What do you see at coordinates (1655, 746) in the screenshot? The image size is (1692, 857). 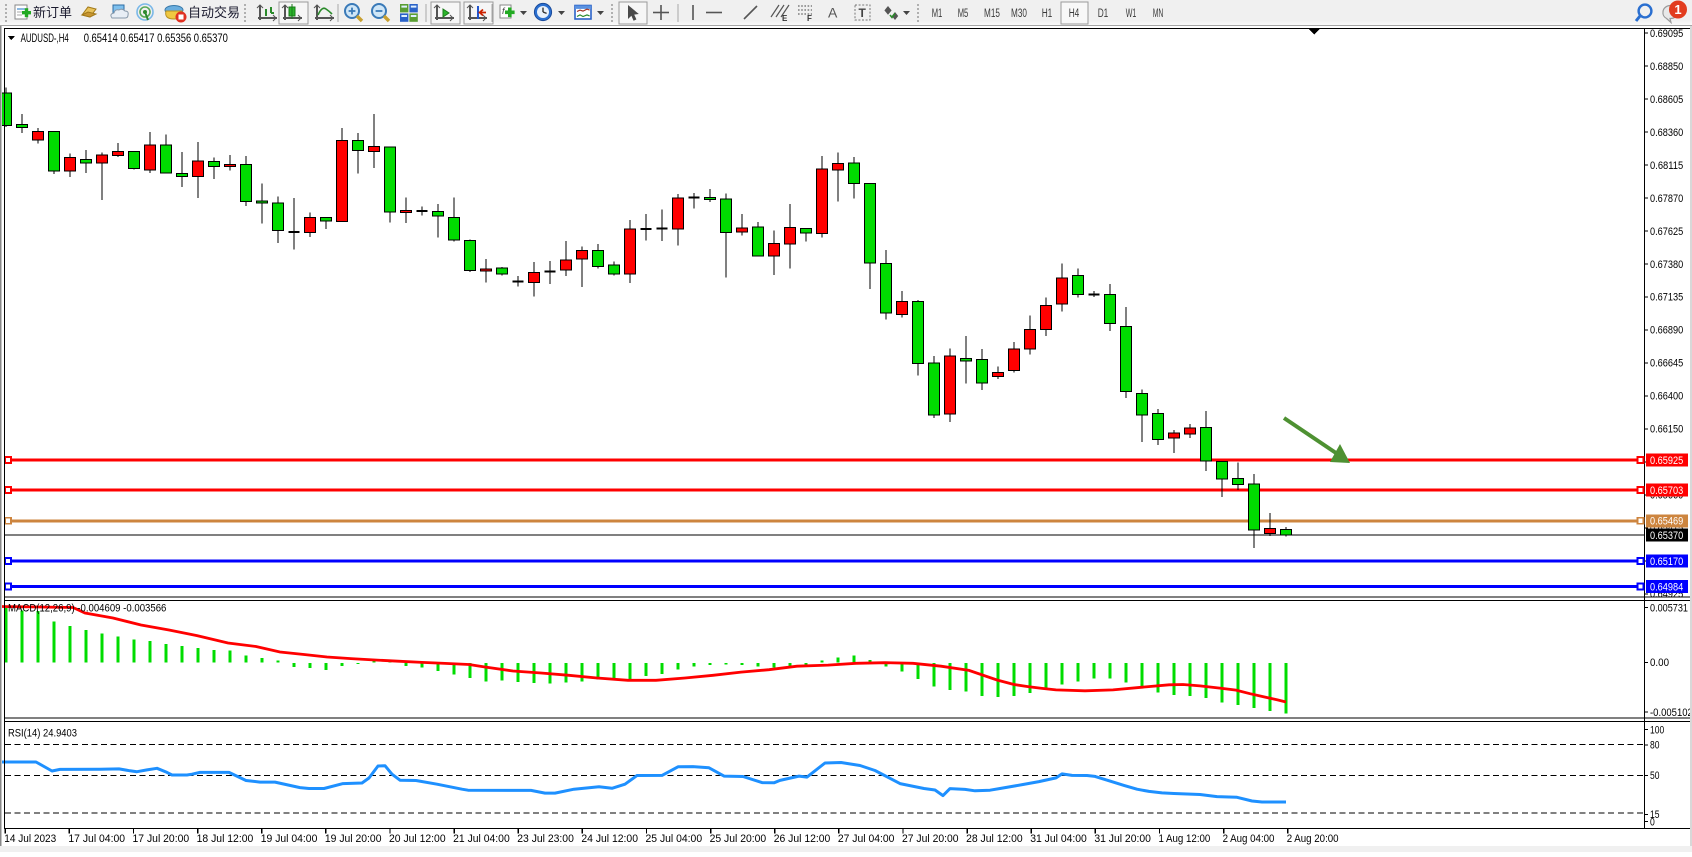 I see `svg-text: 80` at bounding box center [1655, 746].